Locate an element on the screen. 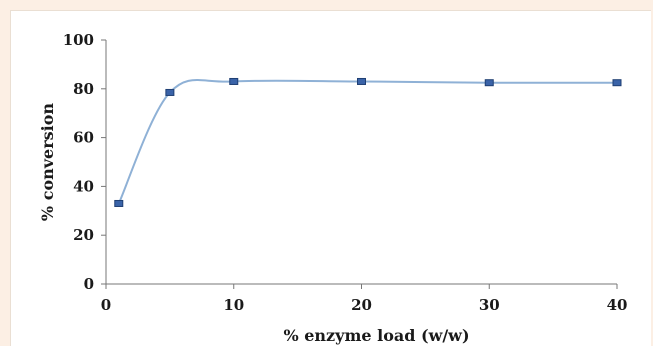  x-tick-label: 30 is located at coordinates (489, 305).